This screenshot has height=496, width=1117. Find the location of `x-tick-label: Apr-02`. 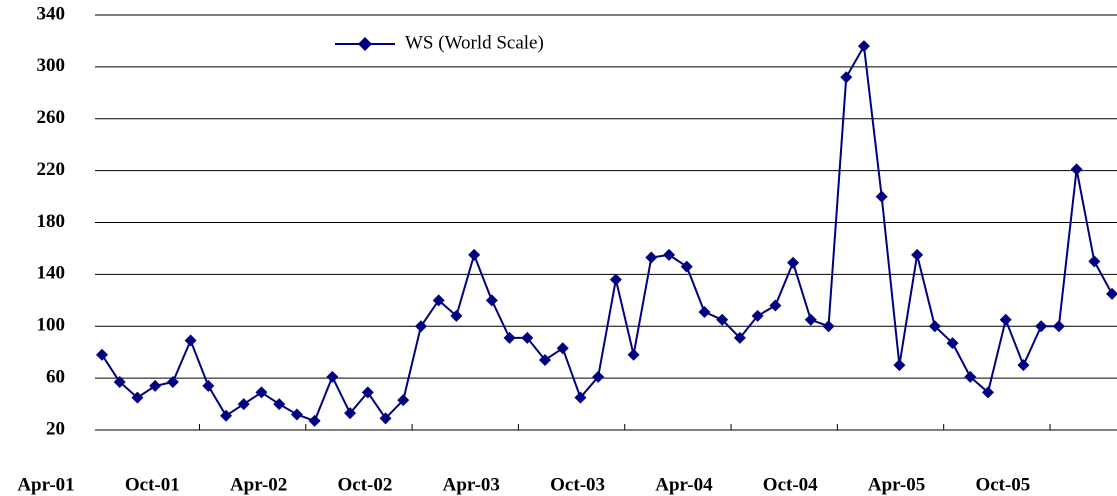

x-tick-label: Apr-02 is located at coordinates (258, 484).